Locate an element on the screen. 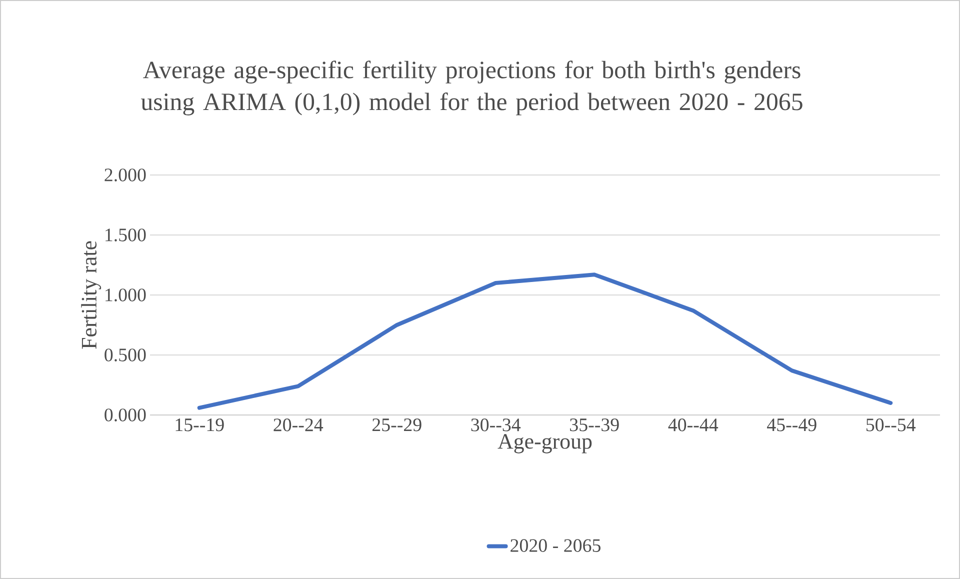 The height and width of the screenshot is (579, 960). x-tick-label: 20--24 is located at coordinates (299, 425).